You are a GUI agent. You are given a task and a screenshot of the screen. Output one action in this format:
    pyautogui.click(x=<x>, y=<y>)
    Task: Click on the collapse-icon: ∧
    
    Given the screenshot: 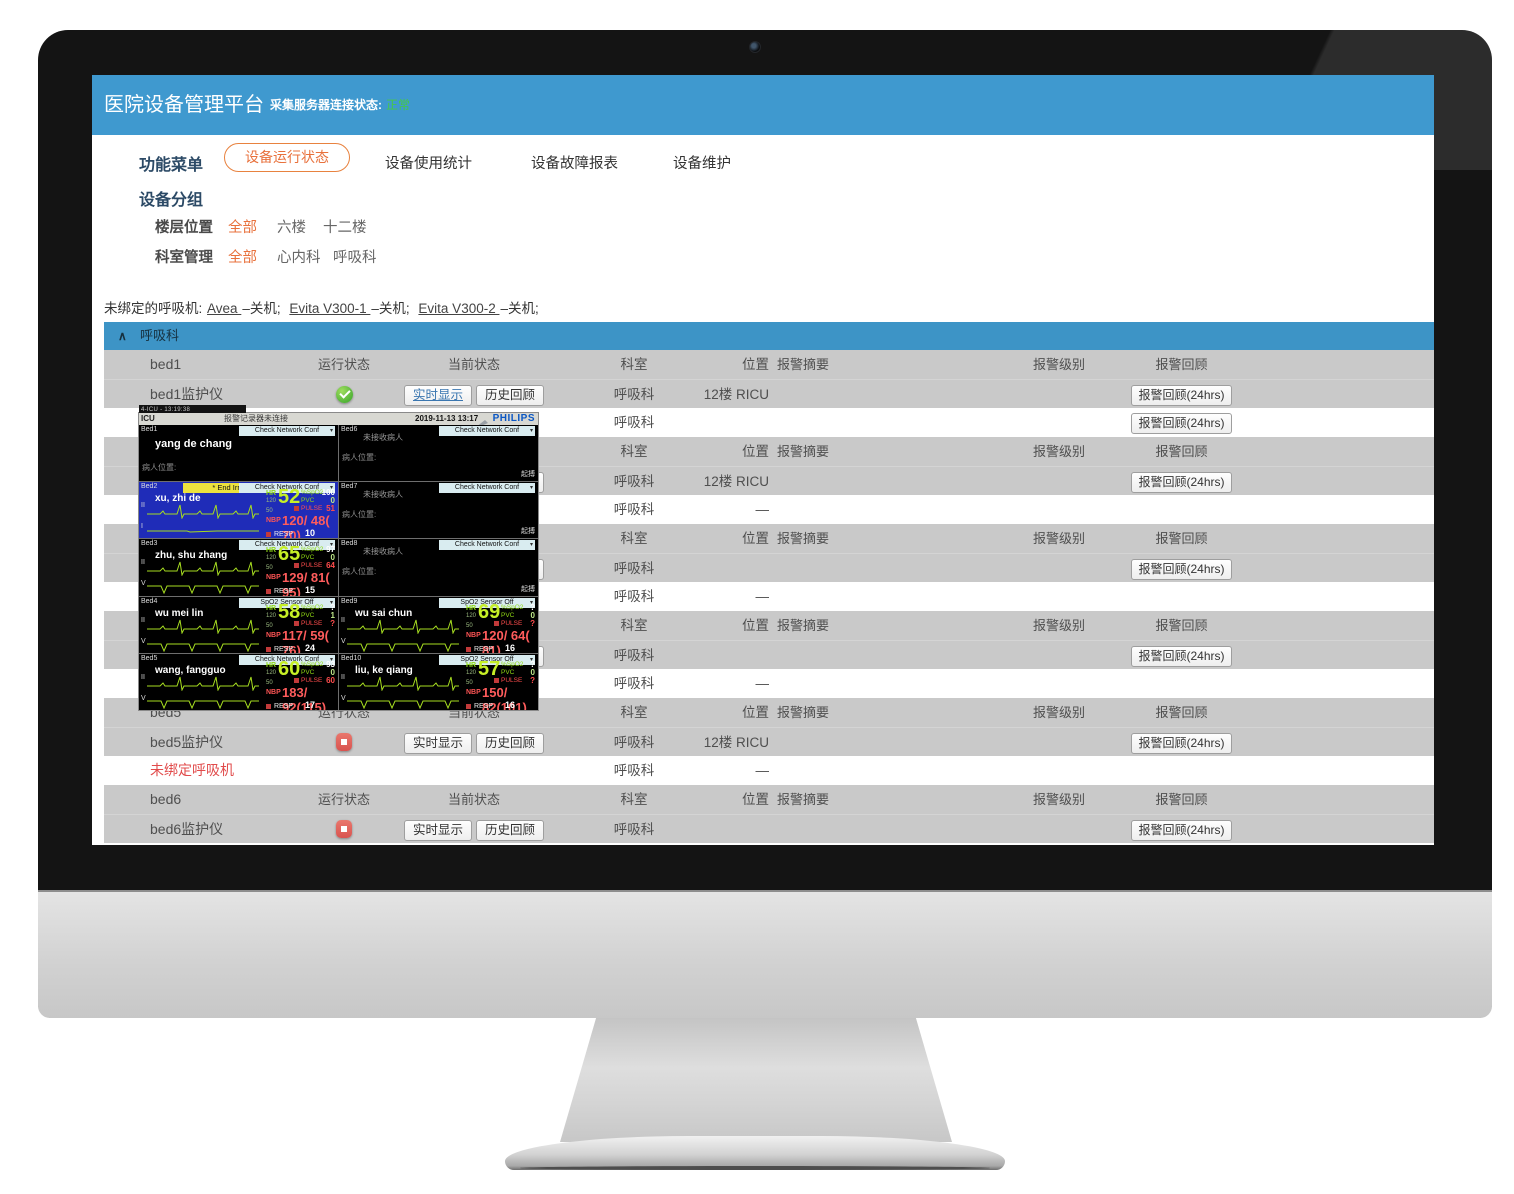 What is the action you would take?
    pyautogui.click(x=122, y=336)
    